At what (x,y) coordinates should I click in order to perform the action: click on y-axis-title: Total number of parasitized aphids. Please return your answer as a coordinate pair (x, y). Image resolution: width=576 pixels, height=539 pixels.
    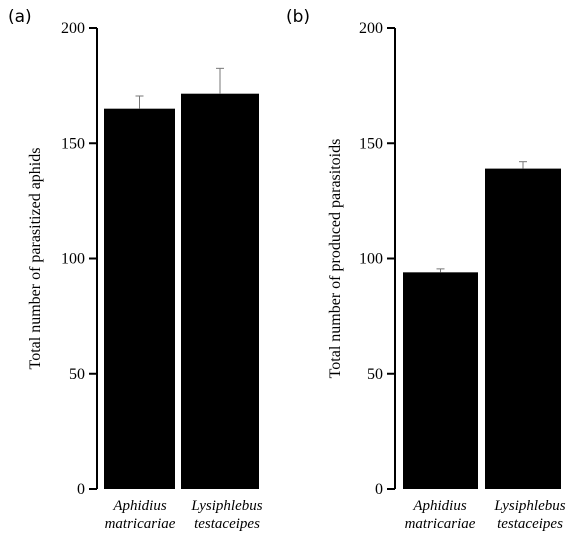
    Looking at the image, I should click on (35, 259).